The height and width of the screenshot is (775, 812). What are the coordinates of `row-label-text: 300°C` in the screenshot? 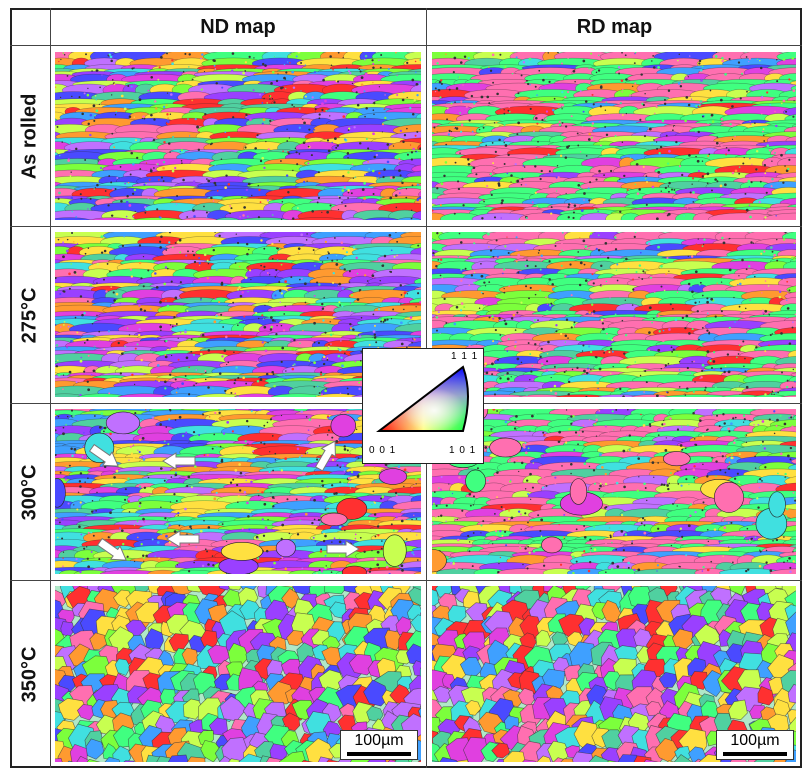 It's located at (29, 492).